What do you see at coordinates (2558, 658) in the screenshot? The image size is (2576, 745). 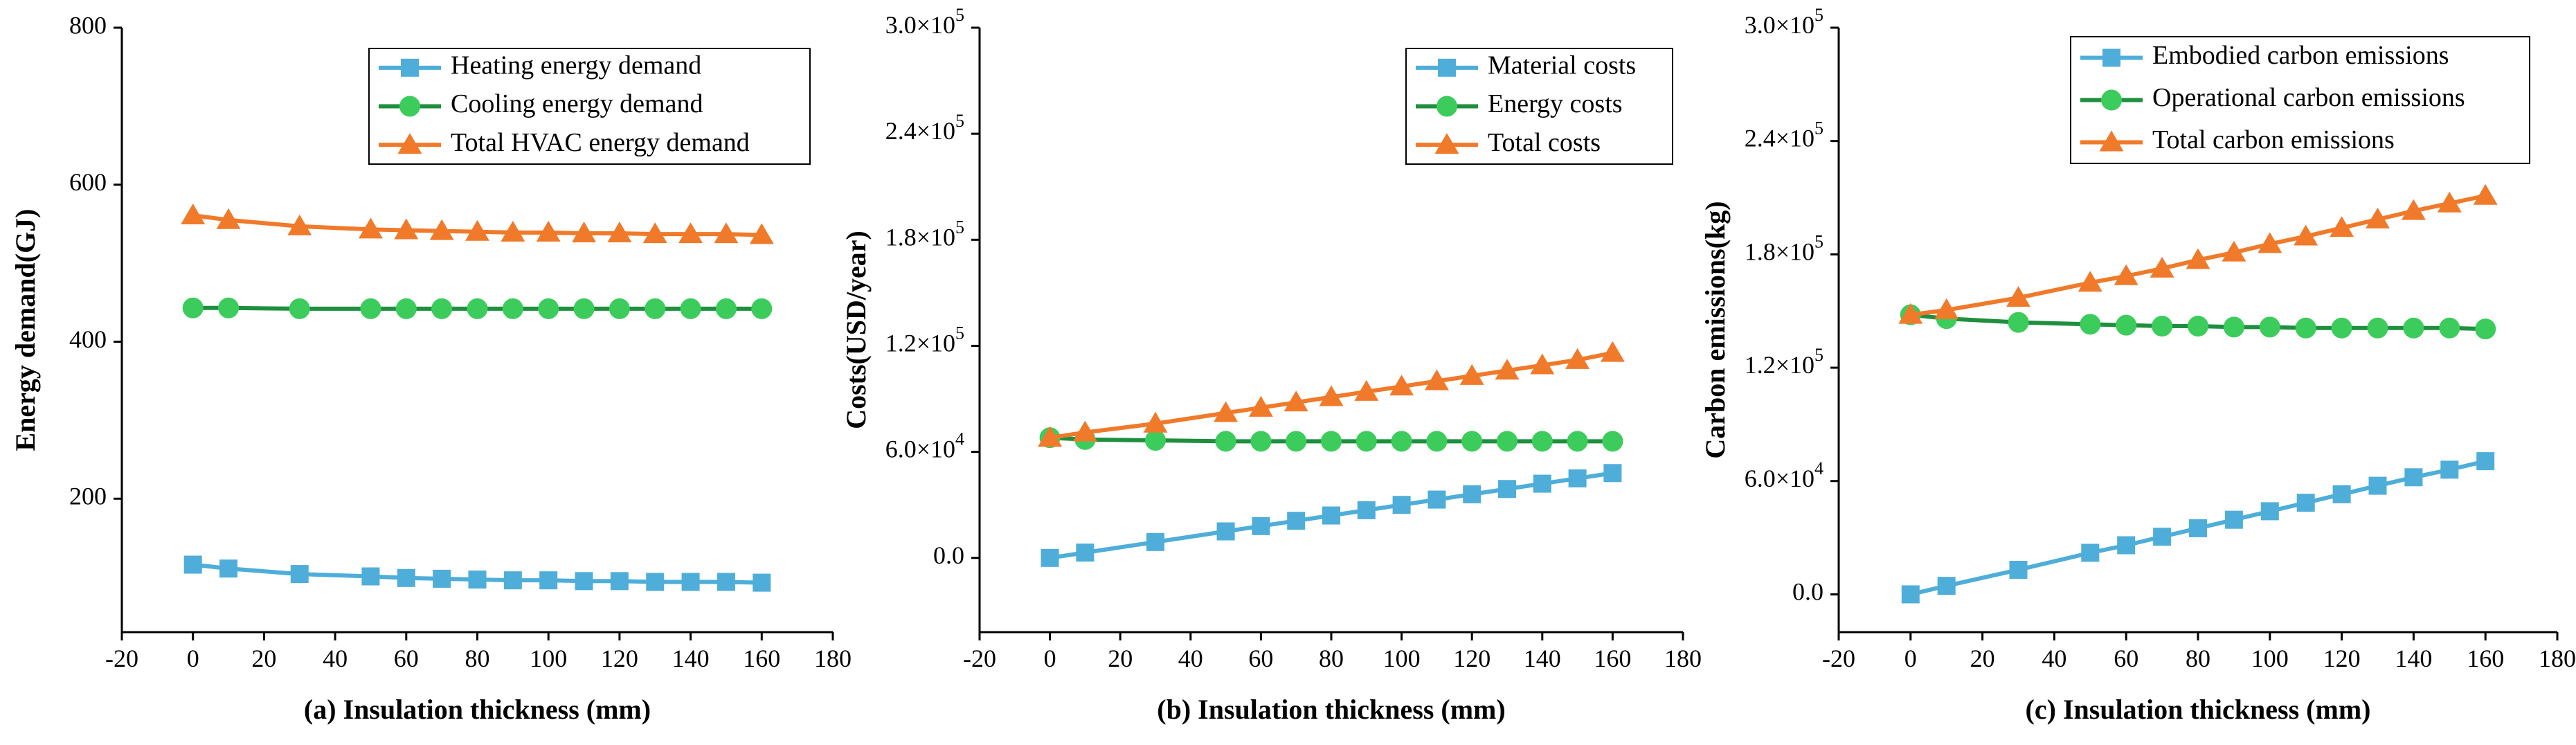 I see `x-tick-label: 180` at bounding box center [2558, 658].